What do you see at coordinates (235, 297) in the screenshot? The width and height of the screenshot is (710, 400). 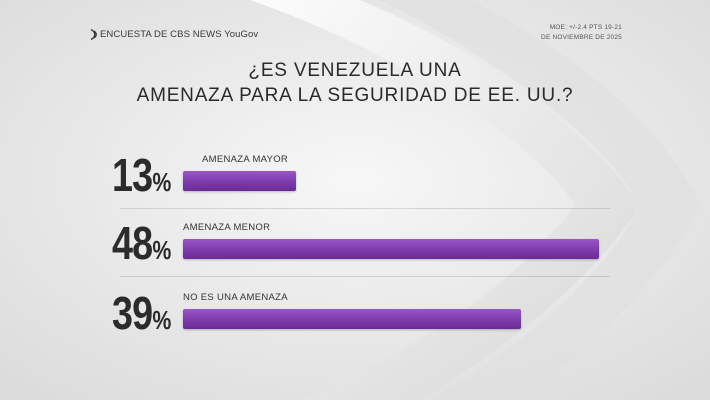 I see `category-label: NO ES UNA AMENAZA` at bounding box center [235, 297].